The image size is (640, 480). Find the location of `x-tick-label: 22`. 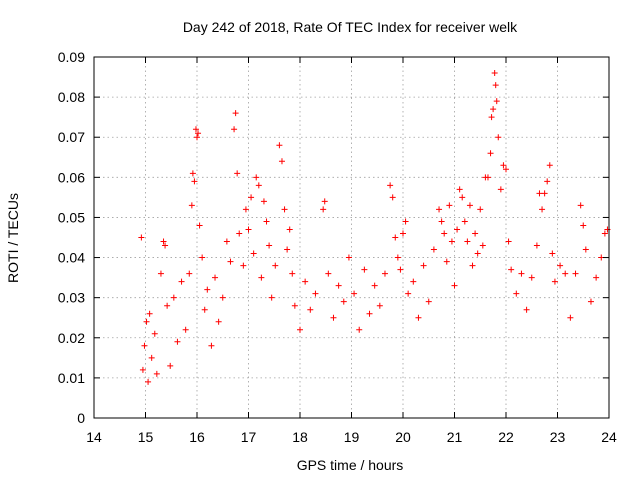

x-tick-label: 22 is located at coordinates (506, 437).